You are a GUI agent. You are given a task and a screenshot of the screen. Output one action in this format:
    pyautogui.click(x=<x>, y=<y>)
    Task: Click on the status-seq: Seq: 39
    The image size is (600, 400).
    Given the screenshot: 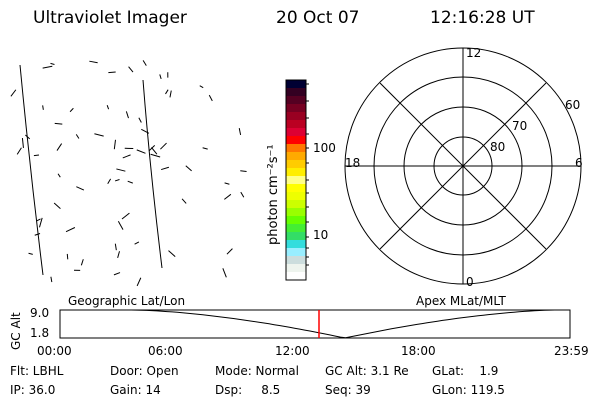 What is the action you would take?
    pyautogui.click(x=348, y=390)
    